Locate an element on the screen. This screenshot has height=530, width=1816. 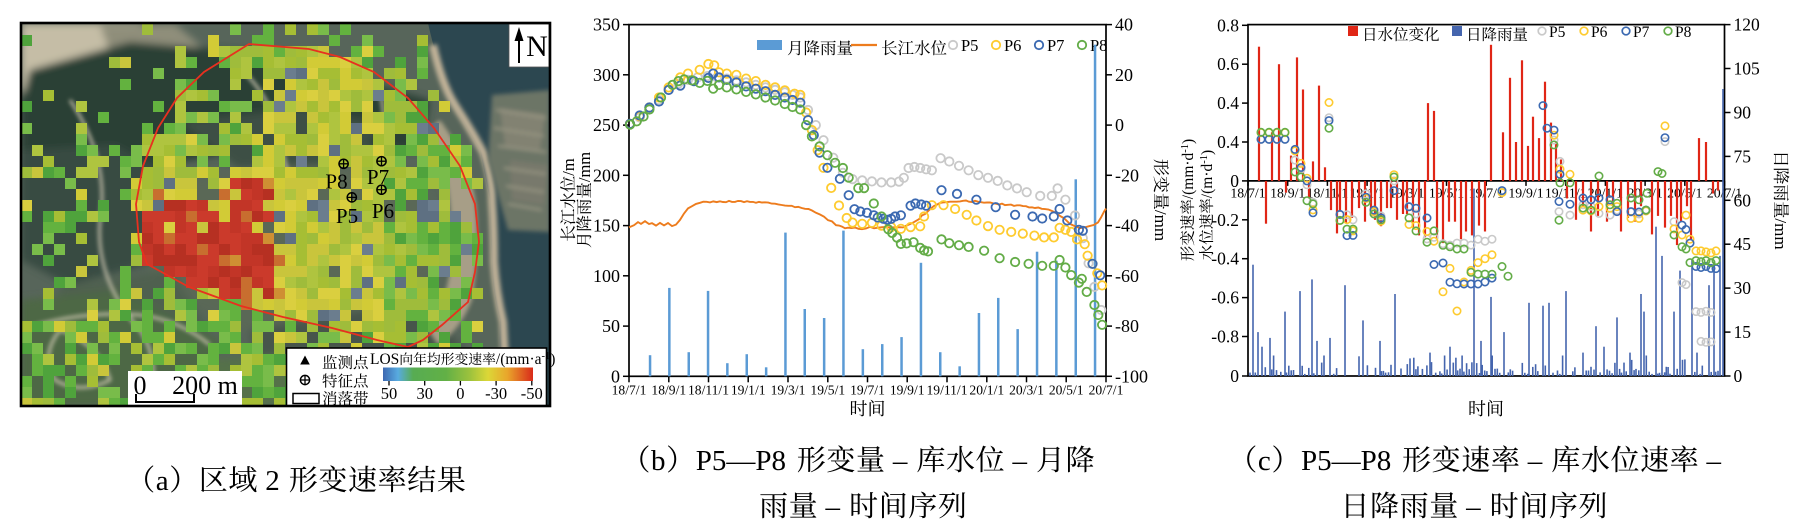
svg-text: /(mm·a-1) is located at coordinates (526, 359).